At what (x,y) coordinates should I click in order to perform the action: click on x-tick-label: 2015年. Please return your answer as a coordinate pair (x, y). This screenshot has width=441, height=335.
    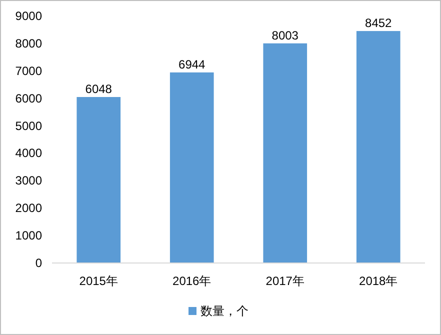
    Looking at the image, I should click on (98, 281).